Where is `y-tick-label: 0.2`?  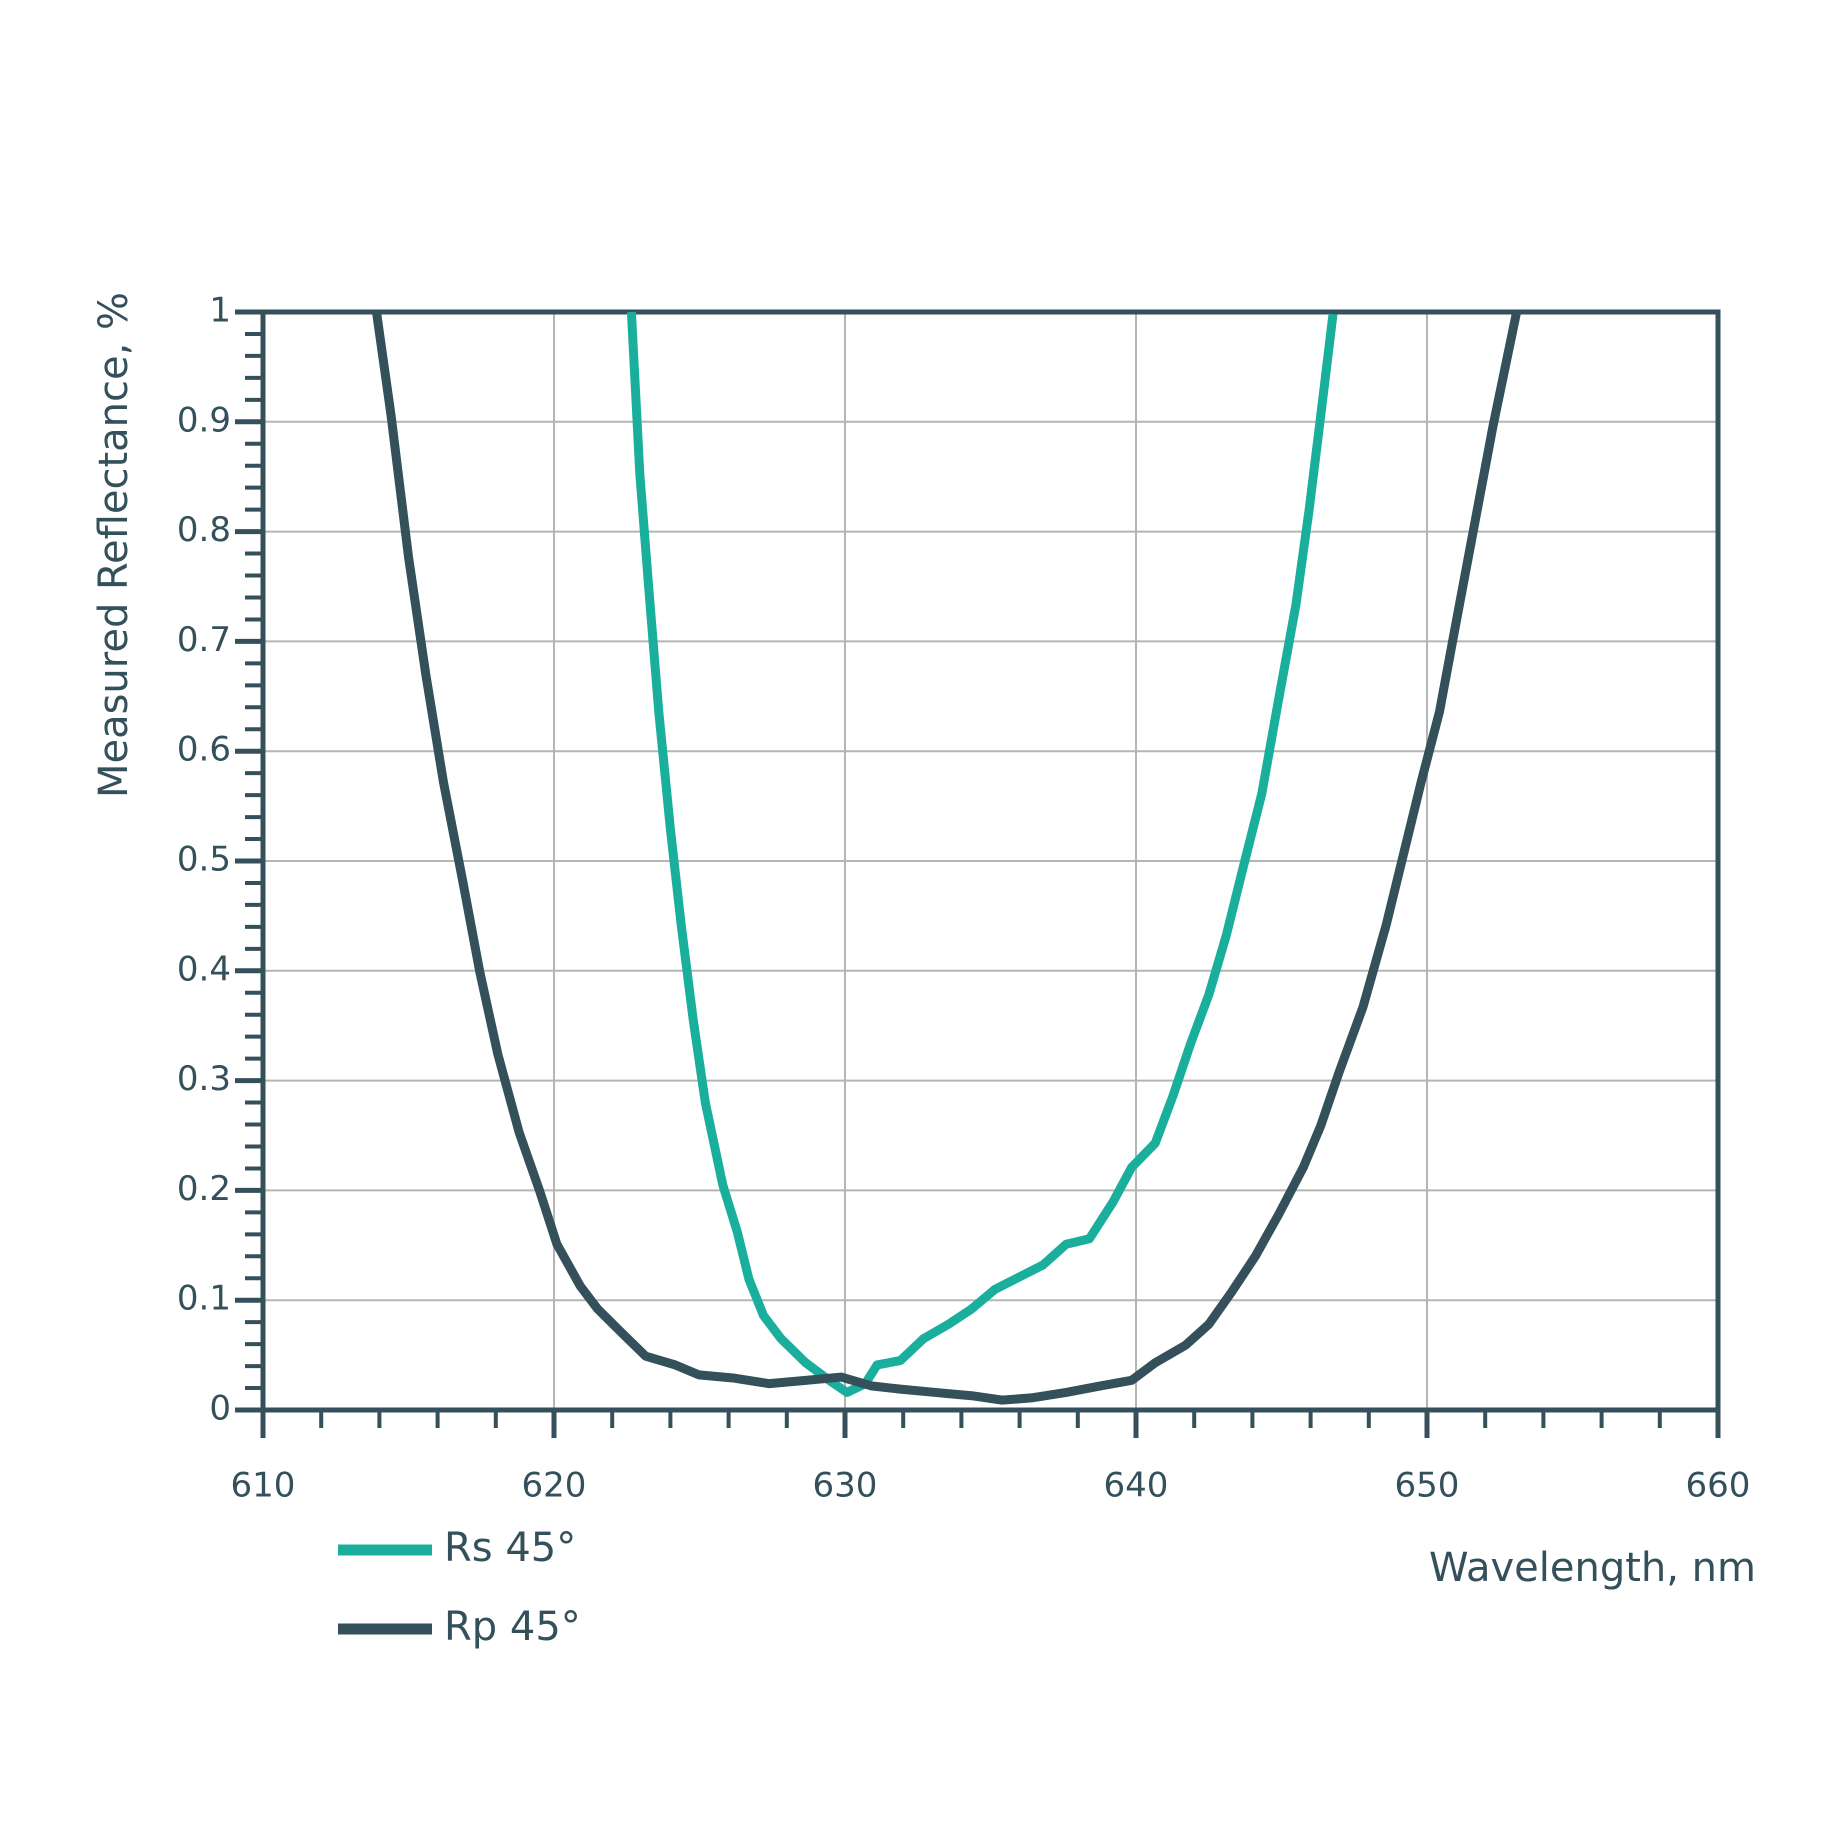 y-tick-label: 0.2 is located at coordinates (204, 1189).